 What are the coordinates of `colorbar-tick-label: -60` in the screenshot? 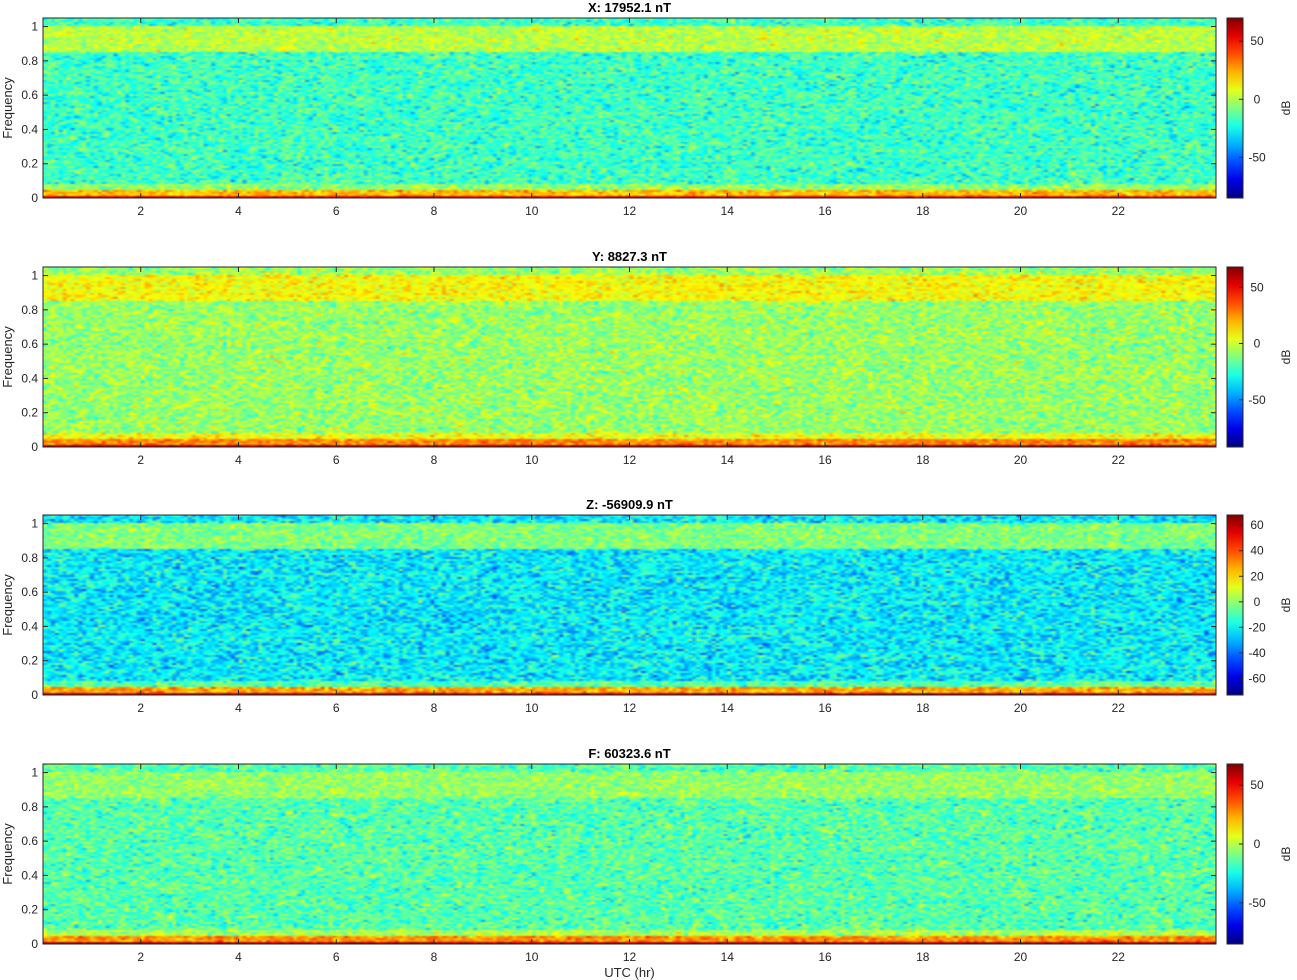 It's located at (1257, 678).